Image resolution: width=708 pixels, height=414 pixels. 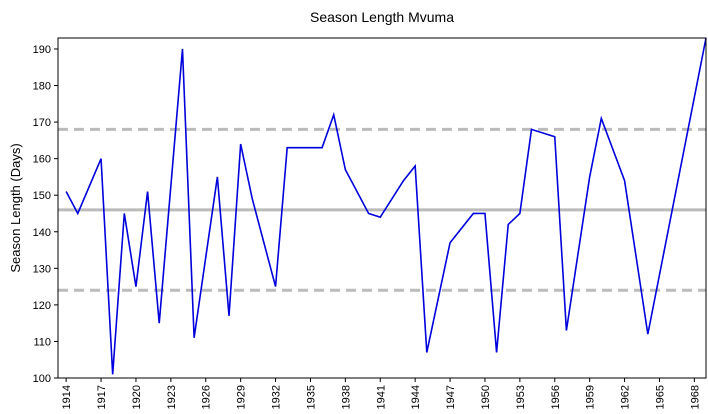 I want to click on x-tick-label: 1950, so click(x=486, y=397).